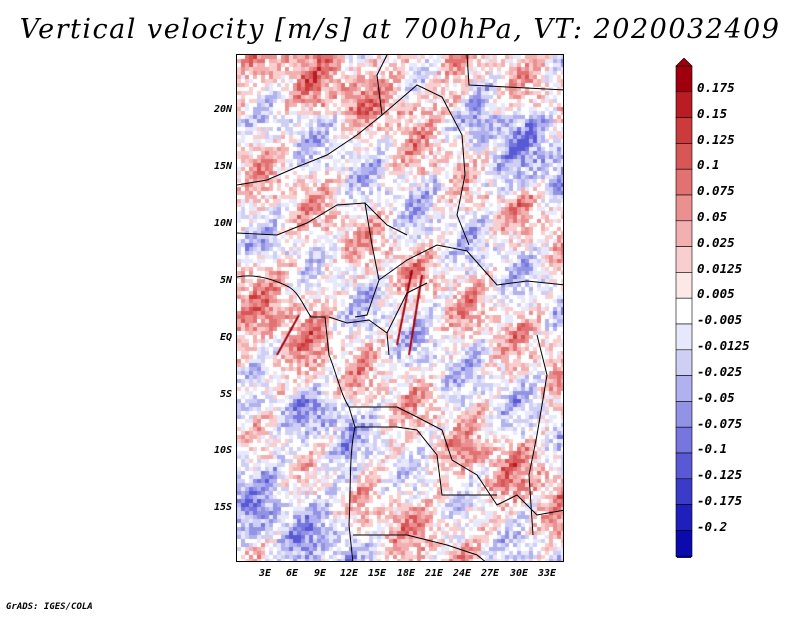 The width and height of the screenshot is (800, 618). Describe the element at coordinates (222, 223) in the screenshot. I see `lat-label: 10N` at that location.